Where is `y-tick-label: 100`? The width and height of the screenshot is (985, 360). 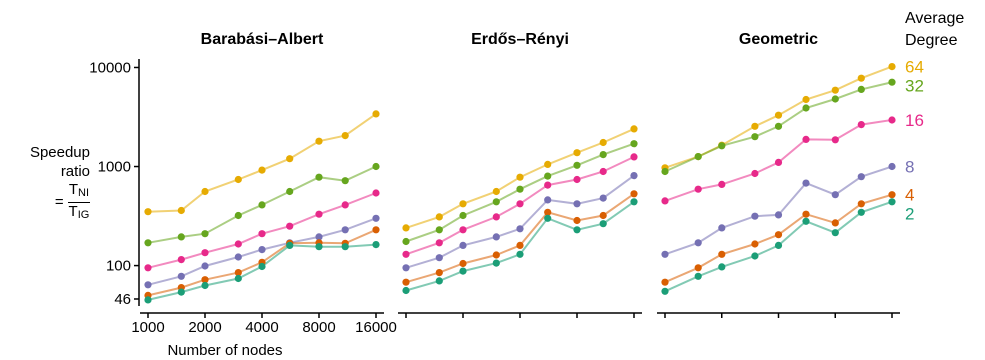
y-tick-label: 100 is located at coordinates (118, 266).